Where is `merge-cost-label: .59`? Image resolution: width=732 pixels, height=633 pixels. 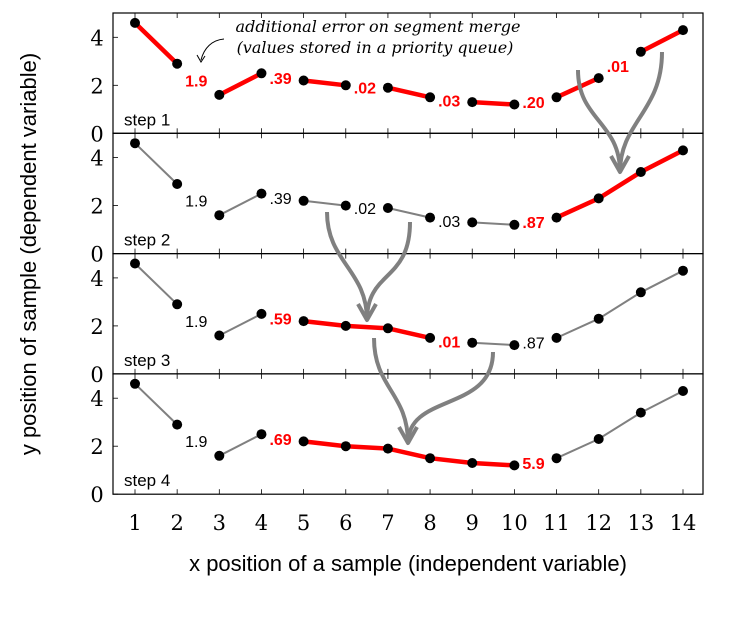
merge-cost-label: .59 is located at coordinates (280, 320).